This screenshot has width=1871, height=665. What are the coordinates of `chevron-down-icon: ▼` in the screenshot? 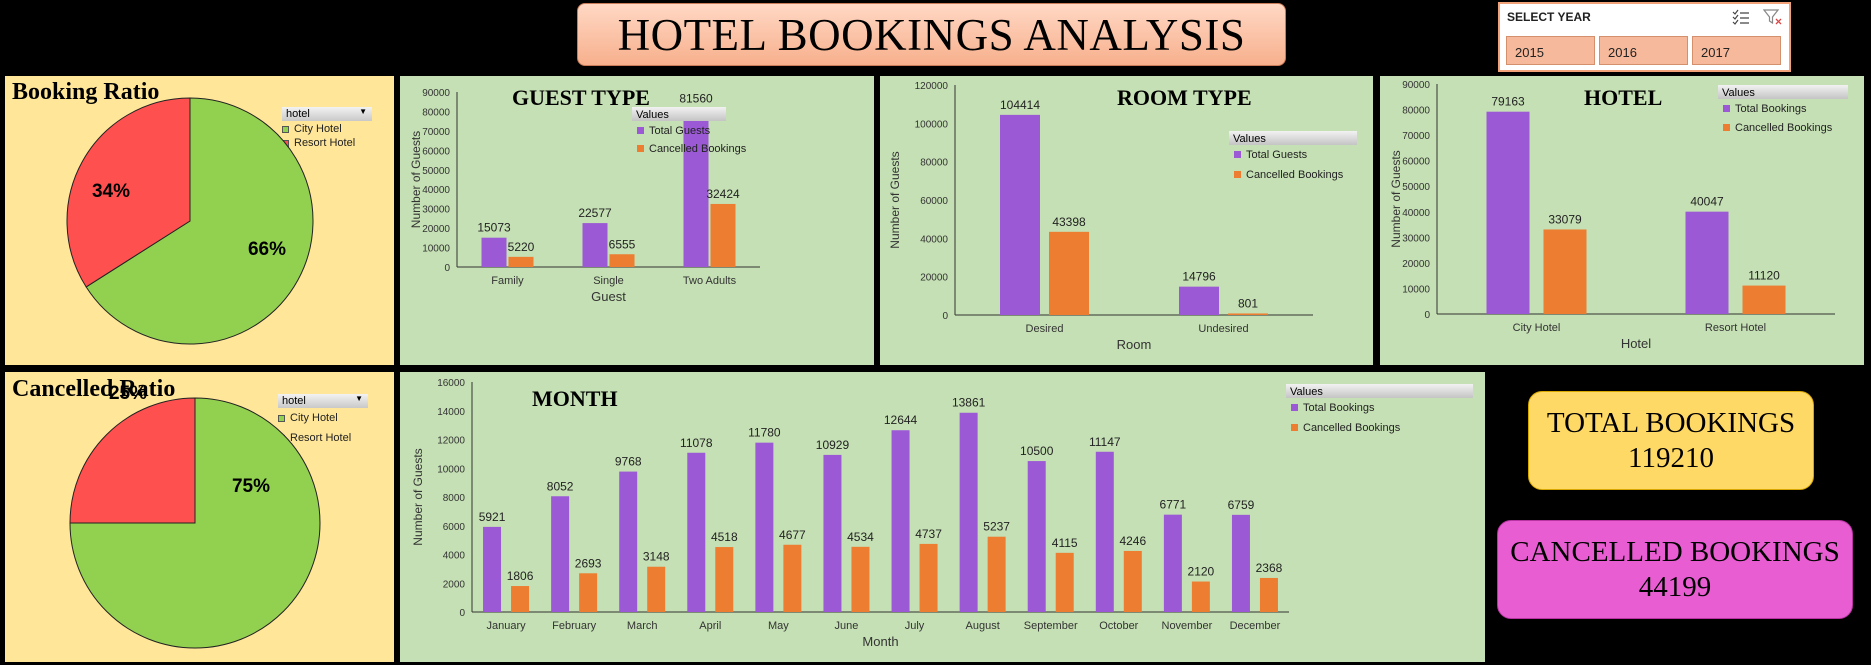 It's located at (363, 111).